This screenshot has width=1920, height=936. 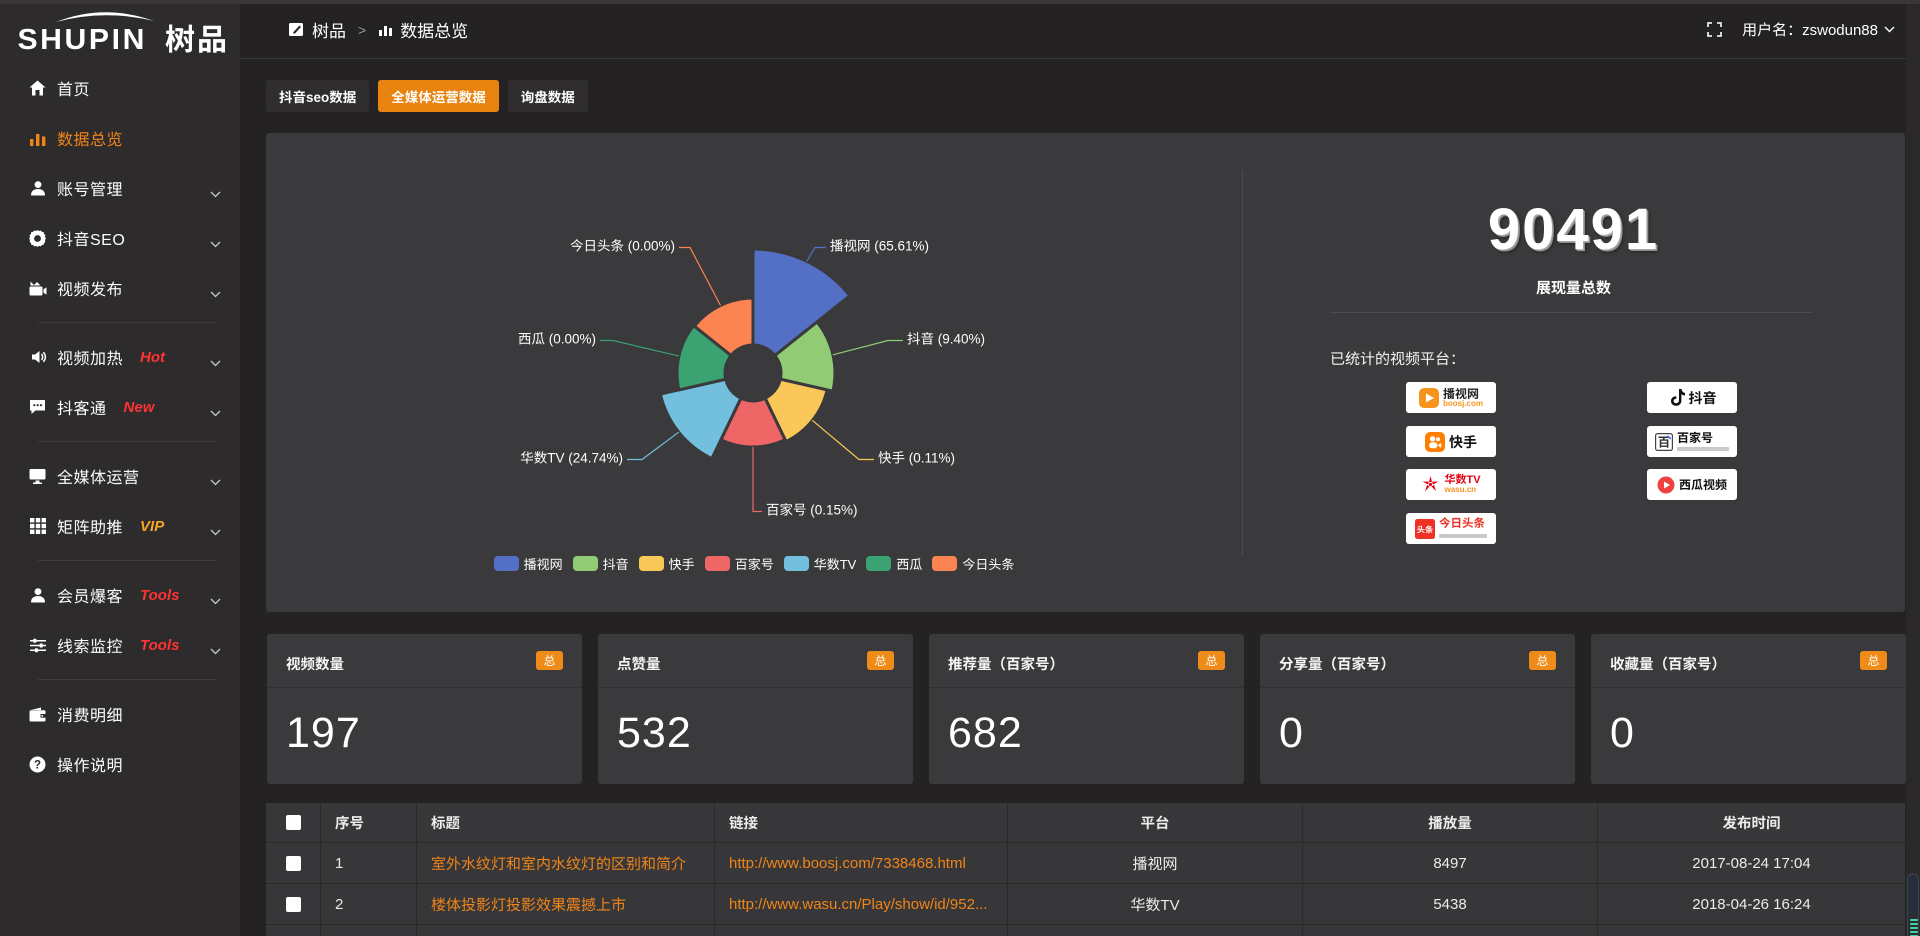 I want to click on svg-text: 百, so click(x=1664, y=440).